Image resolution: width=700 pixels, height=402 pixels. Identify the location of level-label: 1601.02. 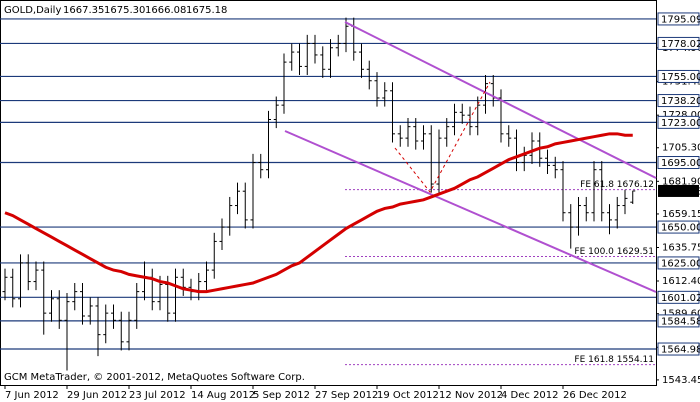
(680, 298).